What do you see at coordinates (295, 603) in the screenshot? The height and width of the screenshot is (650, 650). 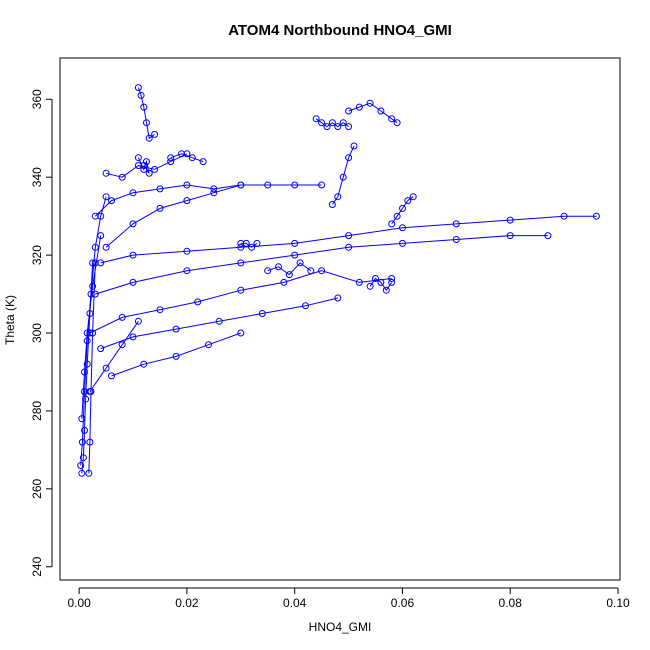 I see `x-tick-label: 0.04` at bounding box center [295, 603].